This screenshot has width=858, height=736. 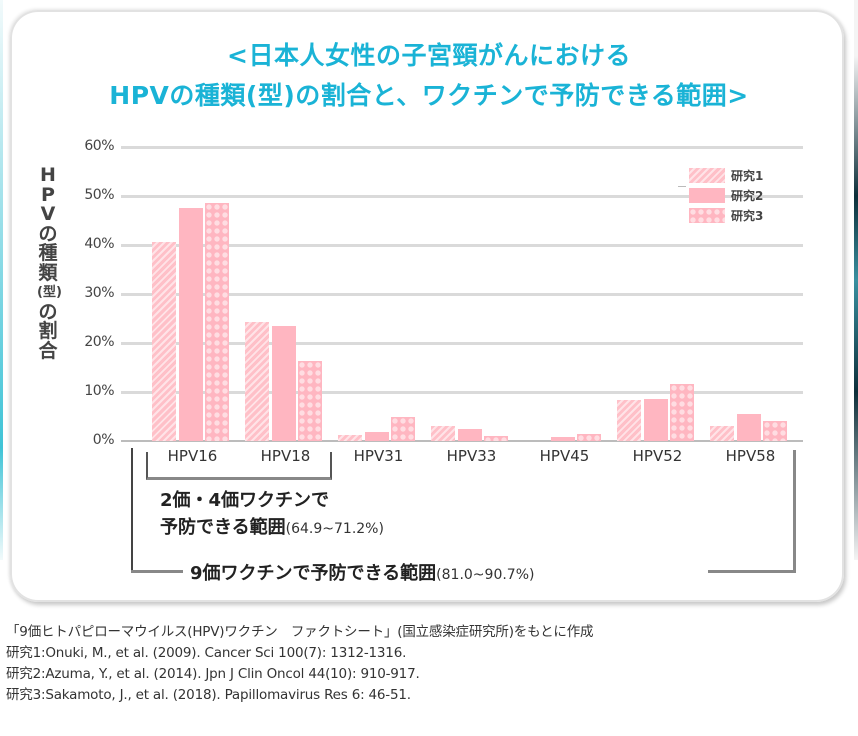 I want to click on nonavalent-range-percent: (81.0~90.7%), so click(x=485, y=575).